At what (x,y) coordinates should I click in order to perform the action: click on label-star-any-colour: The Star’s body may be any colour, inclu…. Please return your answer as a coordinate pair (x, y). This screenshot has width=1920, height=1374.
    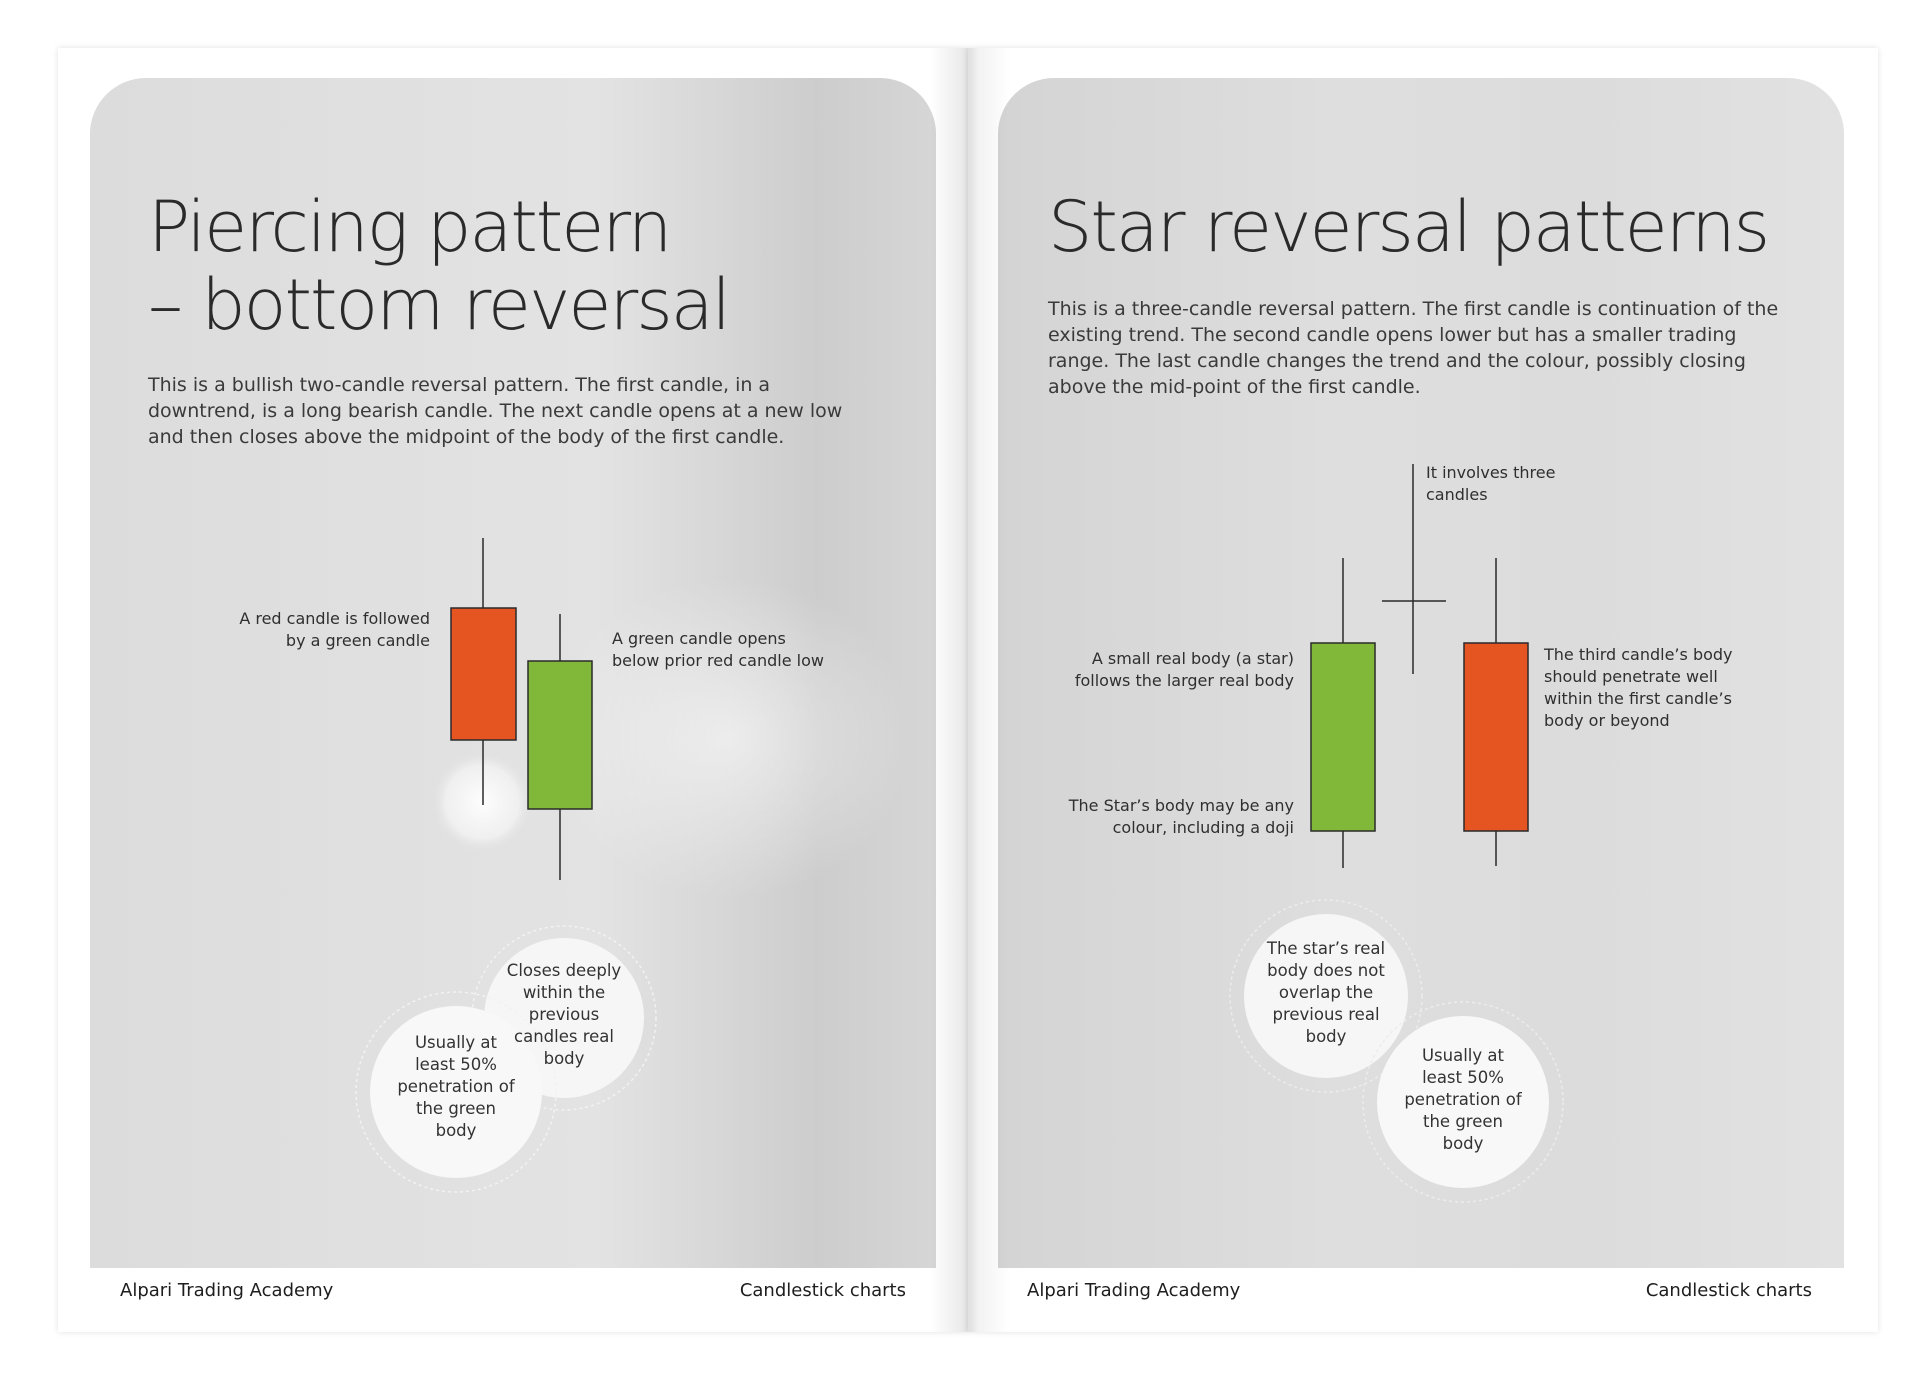
    Looking at the image, I should click on (1181, 816).